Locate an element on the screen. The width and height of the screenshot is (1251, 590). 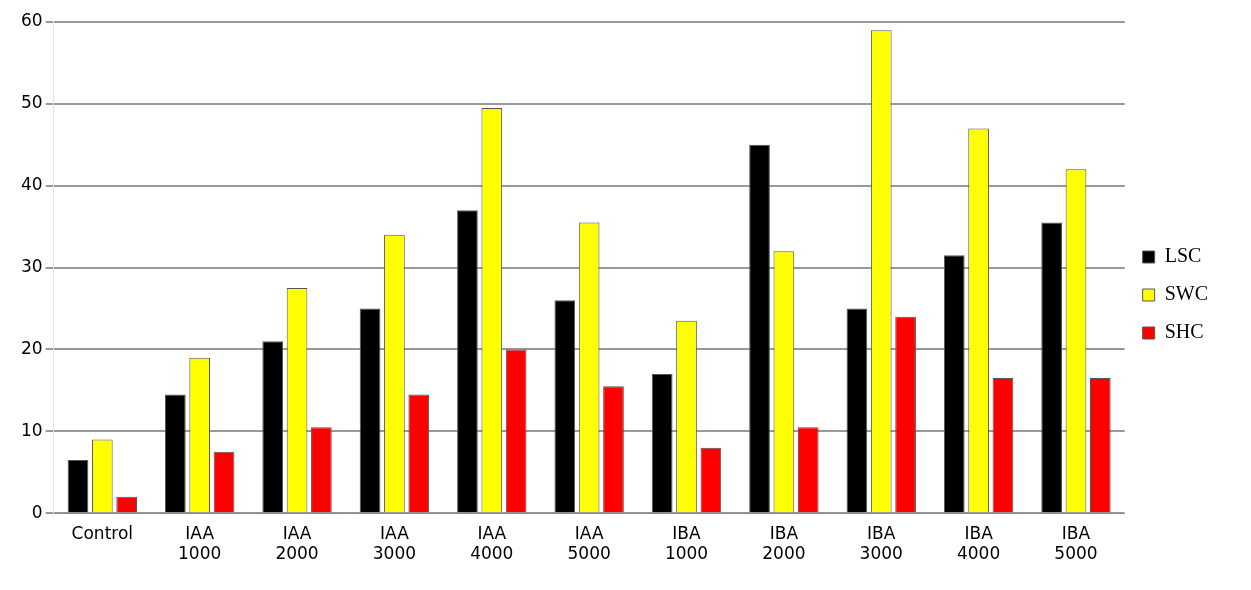
y-tick-label: 60 is located at coordinates (31, 20).